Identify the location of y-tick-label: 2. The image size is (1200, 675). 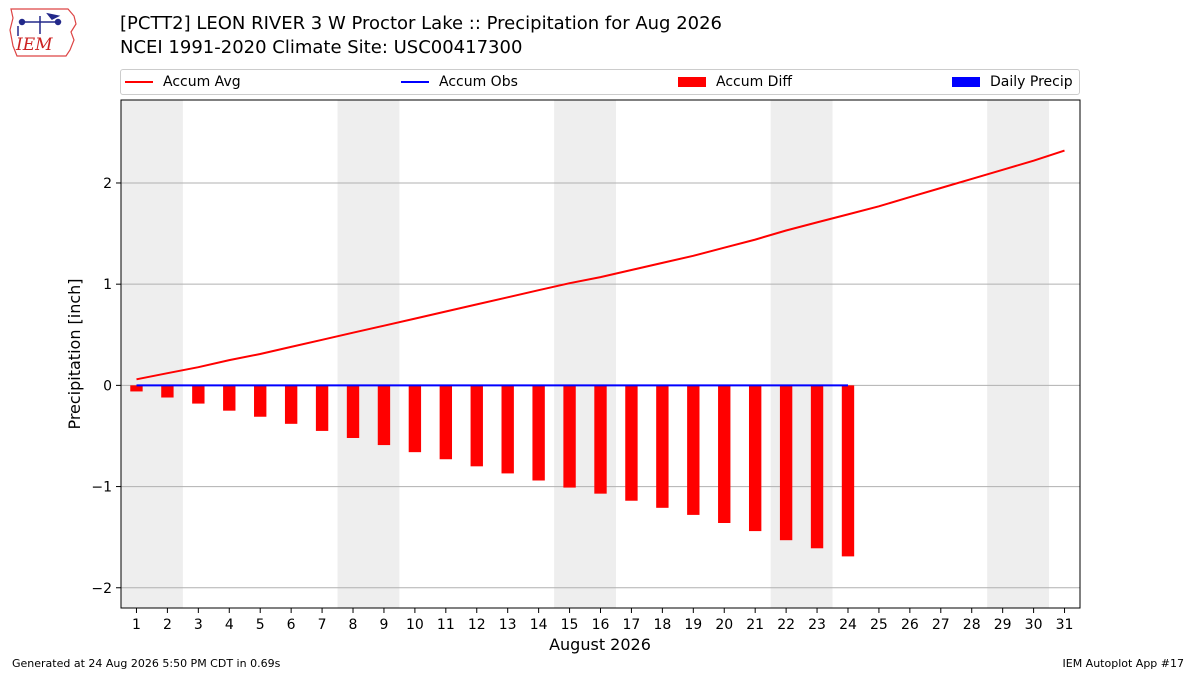
(107, 184).